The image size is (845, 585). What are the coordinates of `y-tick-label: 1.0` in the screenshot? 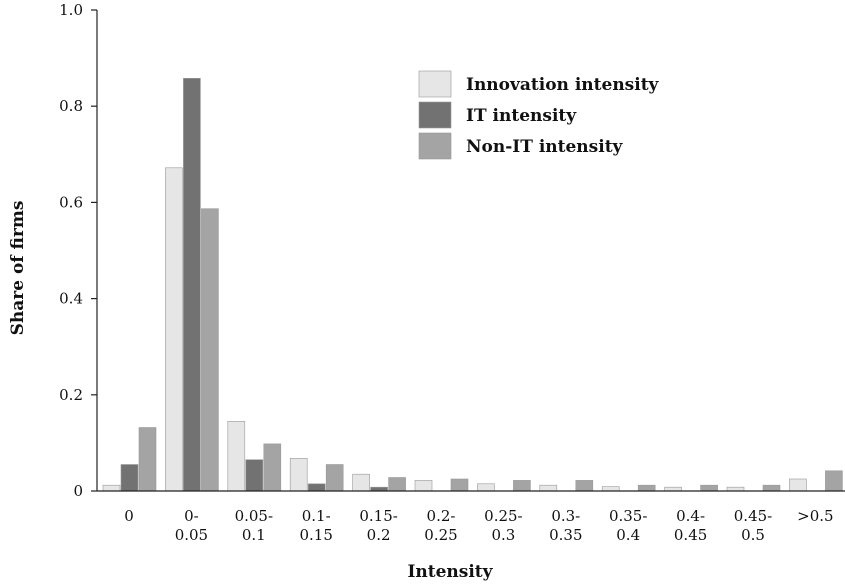 It's located at (71, 10).